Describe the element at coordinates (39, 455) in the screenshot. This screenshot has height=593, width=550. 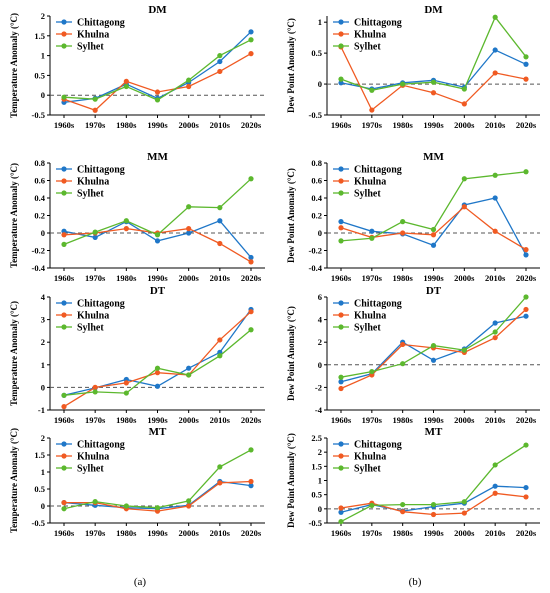
I see `y-tick-label: 1.5` at that location.